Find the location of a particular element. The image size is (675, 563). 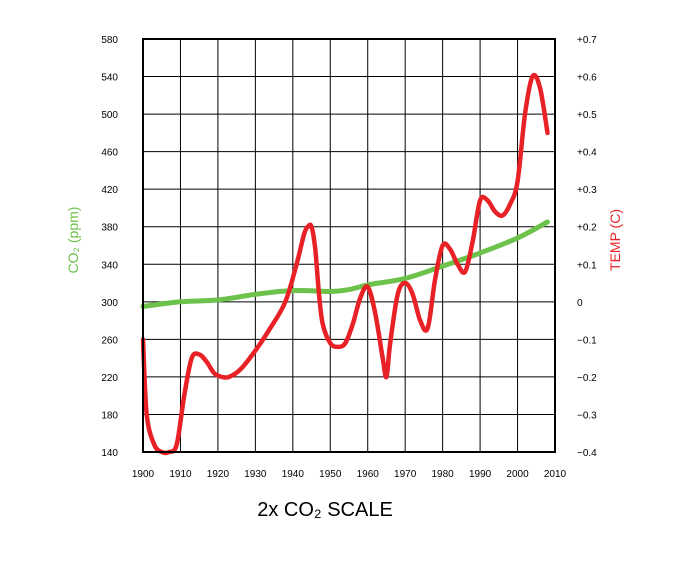

y-right-tick-label: +0.5 is located at coordinates (587, 115).